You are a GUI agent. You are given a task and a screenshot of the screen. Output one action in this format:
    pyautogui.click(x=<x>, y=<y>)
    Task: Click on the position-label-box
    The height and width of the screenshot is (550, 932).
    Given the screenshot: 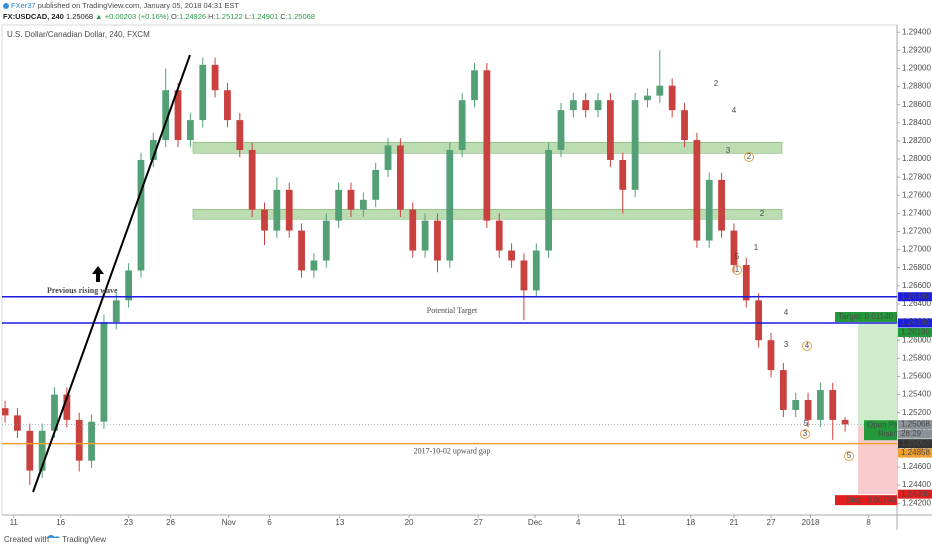 What is the action you would take?
    pyautogui.click(x=866, y=316)
    